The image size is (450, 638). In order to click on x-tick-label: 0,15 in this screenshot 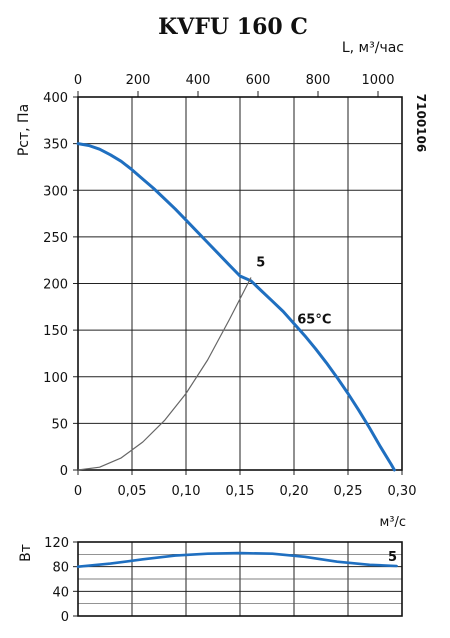, I will do `click(240, 491)`.